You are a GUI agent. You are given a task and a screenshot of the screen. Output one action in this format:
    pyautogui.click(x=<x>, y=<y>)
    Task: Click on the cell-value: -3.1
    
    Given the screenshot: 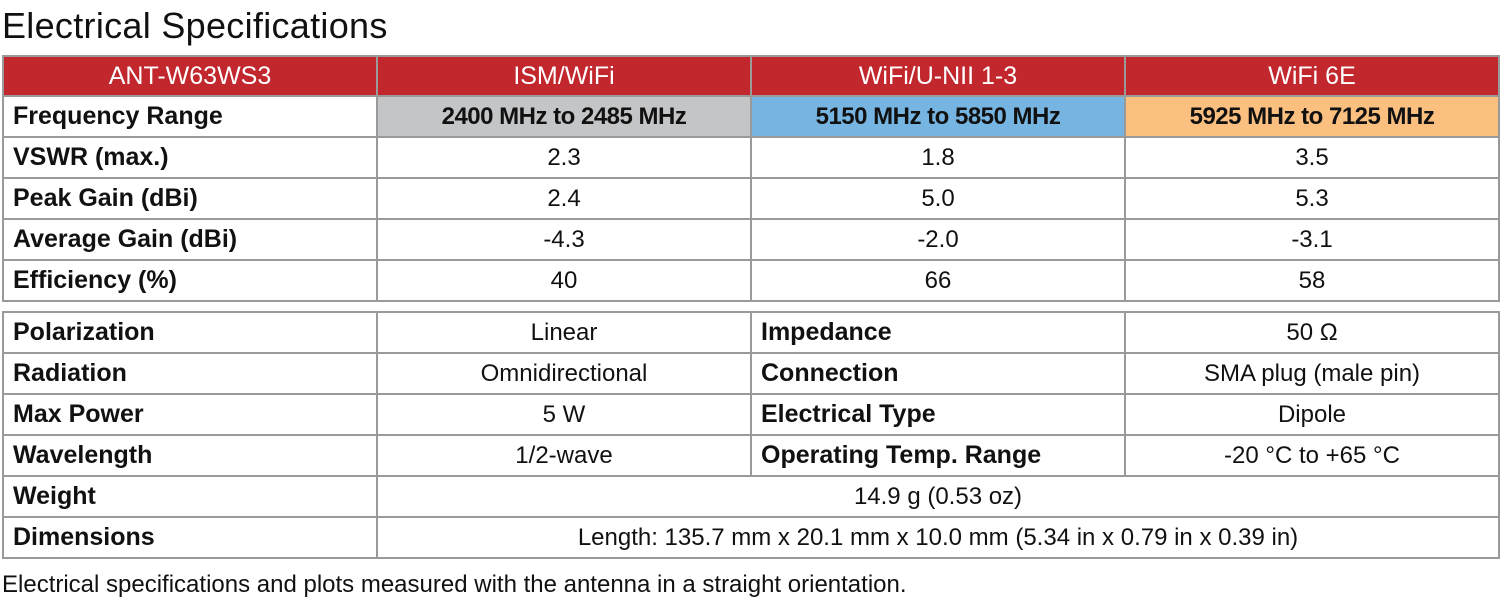 What is the action you would take?
    pyautogui.click(x=1312, y=239)
    